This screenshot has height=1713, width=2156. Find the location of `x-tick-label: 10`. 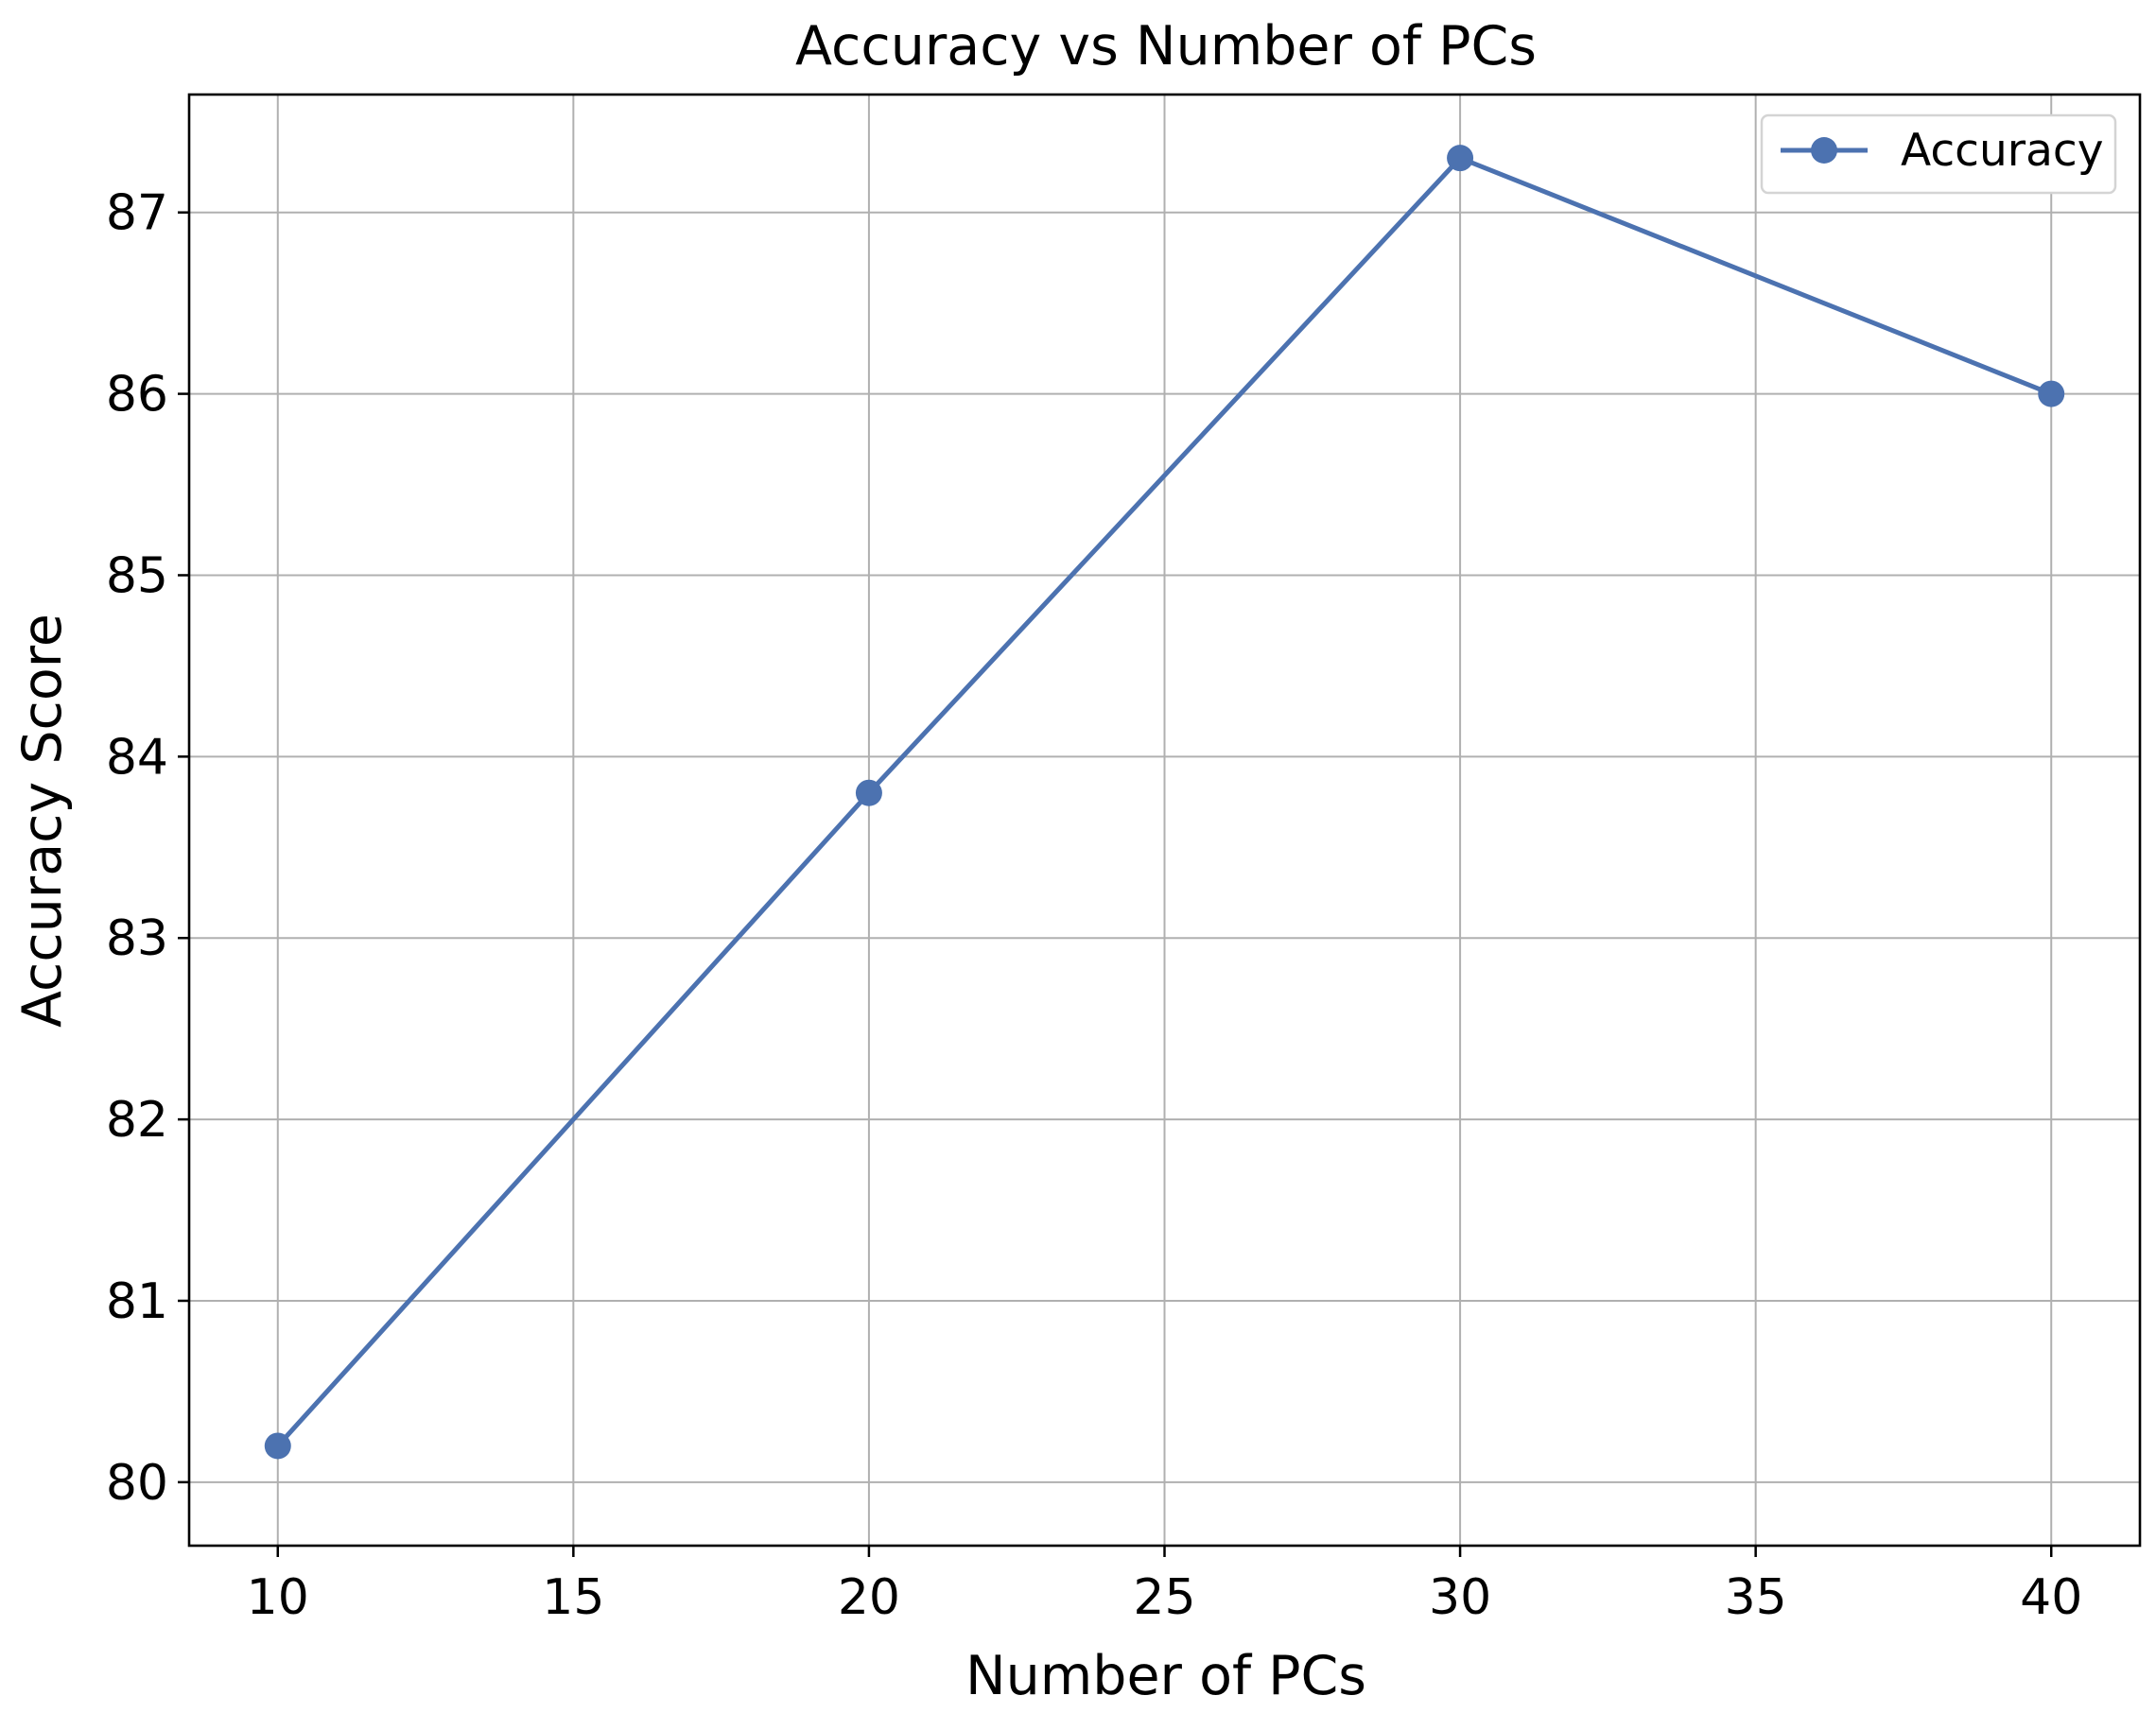

x-tick-label: 10 is located at coordinates (278, 1597).